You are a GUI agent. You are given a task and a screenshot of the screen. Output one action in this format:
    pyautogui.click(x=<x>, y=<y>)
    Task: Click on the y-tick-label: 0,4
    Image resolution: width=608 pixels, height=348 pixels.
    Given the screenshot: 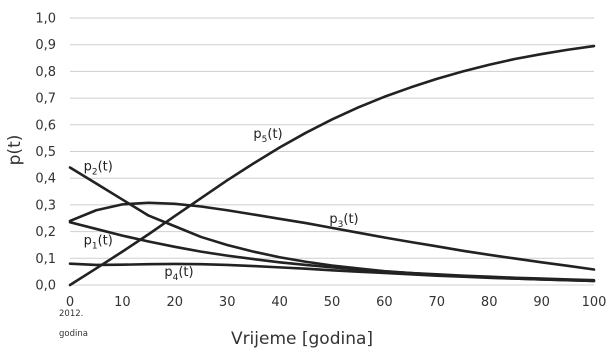 What is the action you would take?
    pyautogui.click(x=45, y=179)
    